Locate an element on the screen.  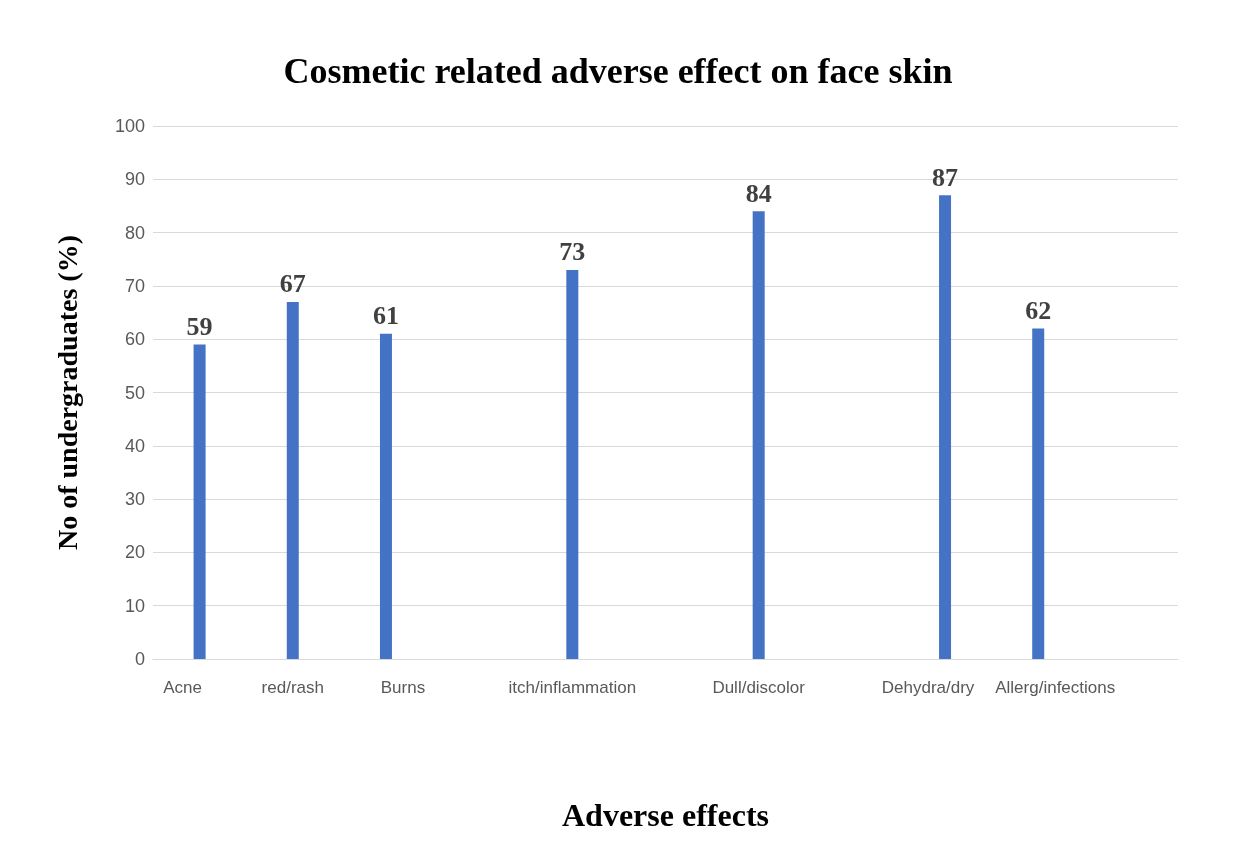
x-tick-label: Dull/discolor is located at coordinates (759, 687).